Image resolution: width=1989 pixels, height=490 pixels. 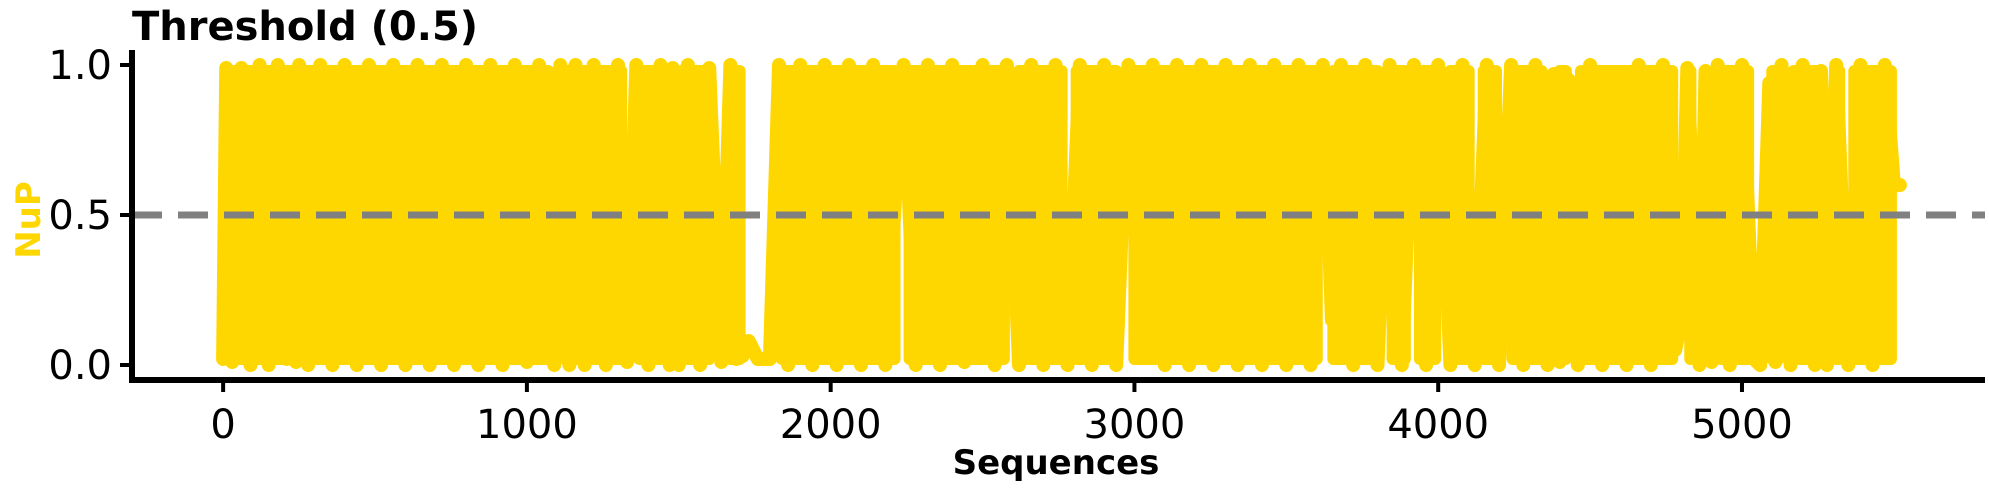 What do you see at coordinates (1056, 463) in the screenshot?
I see `x-axis-label: Sequences` at bounding box center [1056, 463].